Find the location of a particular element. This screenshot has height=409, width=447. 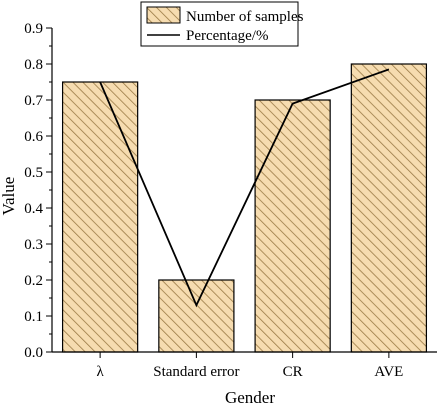

y-tick-label: 0.4 is located at coordinates (33, 209).